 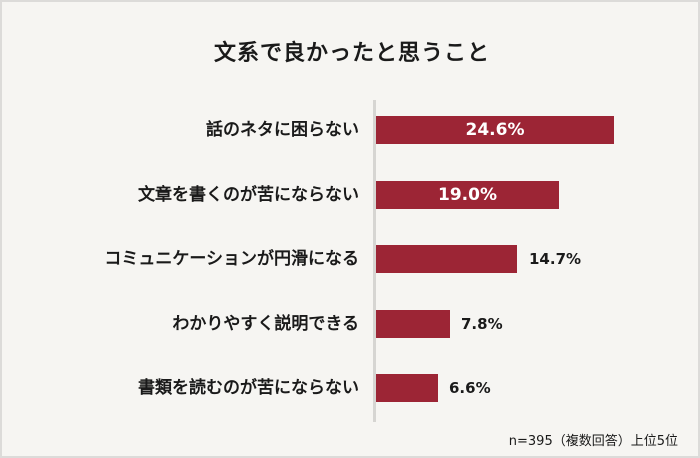 I want to click on value-label: 14.7%, so click(x=555, y=259).